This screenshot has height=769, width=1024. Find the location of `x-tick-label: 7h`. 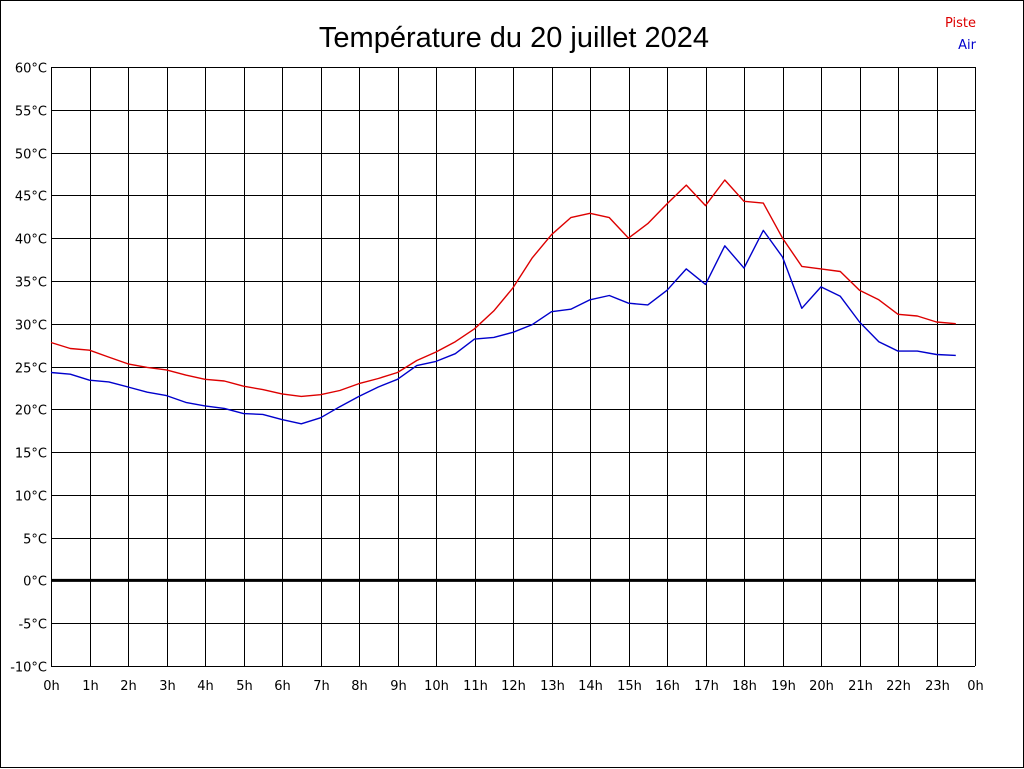

x-tick-label: 7h is located at coordinates (321, 686).